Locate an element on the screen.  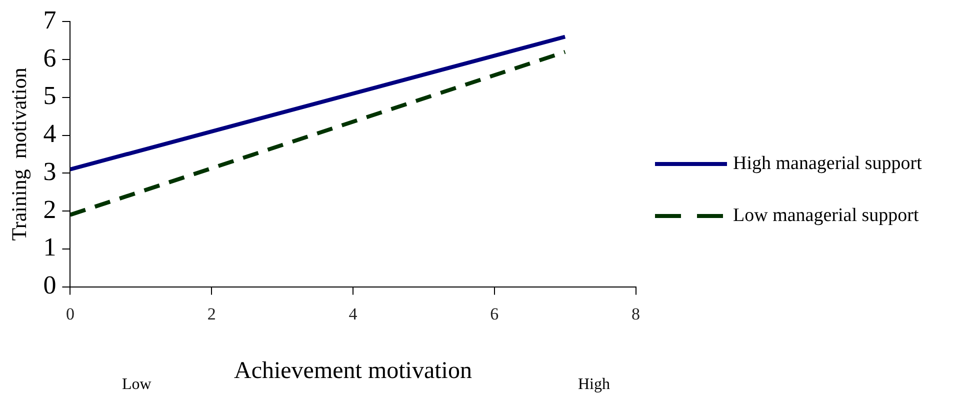
y-tick-label: 2 is located at coordinates (49, 209).